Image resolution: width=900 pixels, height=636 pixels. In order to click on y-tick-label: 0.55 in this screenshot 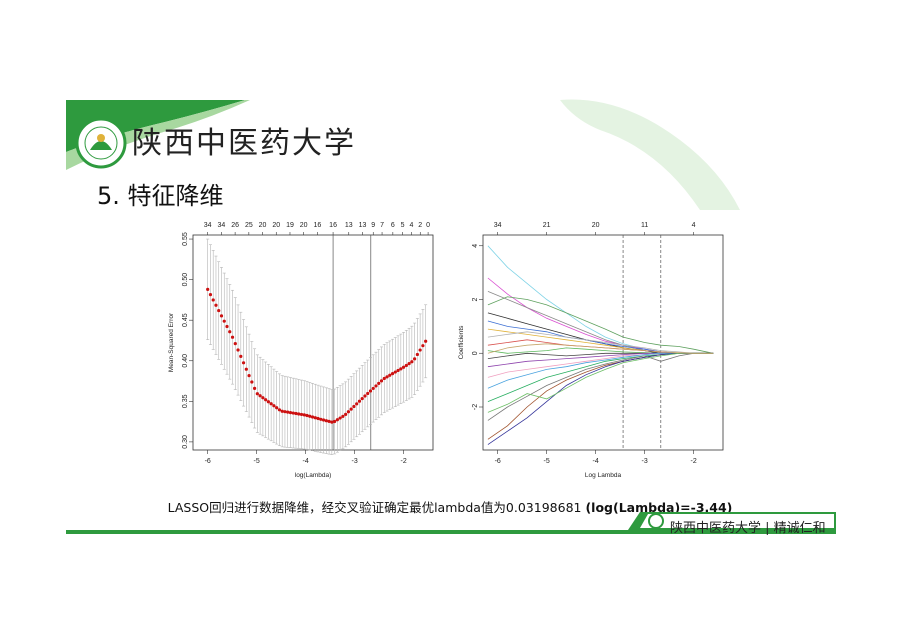, I will do `click(185, 239)`.